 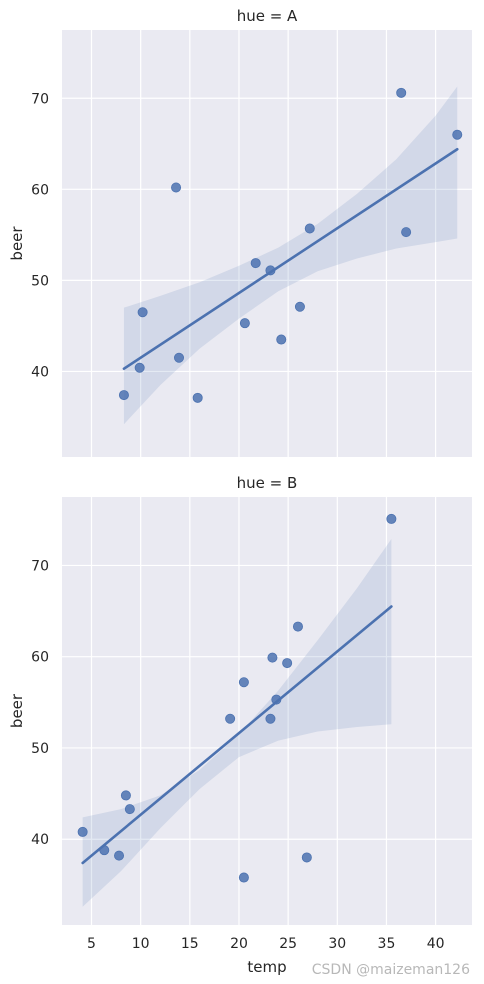 I want to click on x-axis-label: temp, so click(x=266, y=967).